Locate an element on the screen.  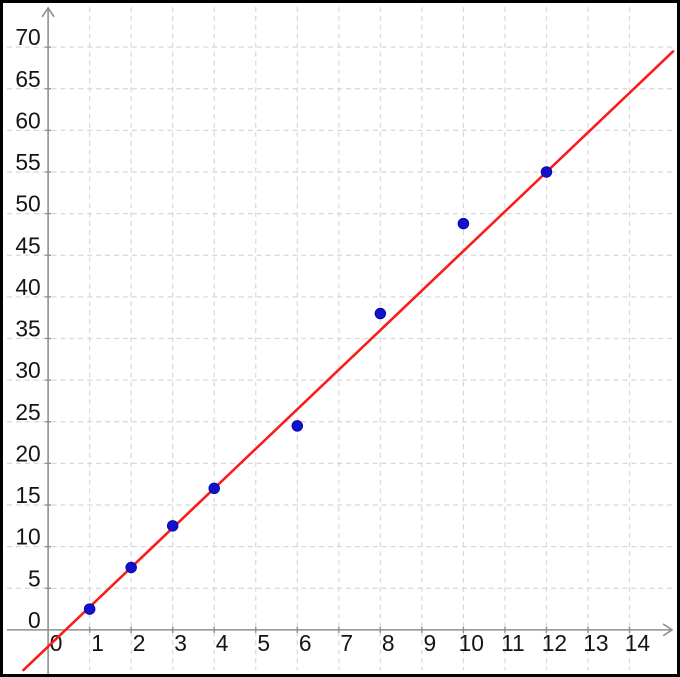
y-tick-label: 5 is located at coordinates (34, 578).